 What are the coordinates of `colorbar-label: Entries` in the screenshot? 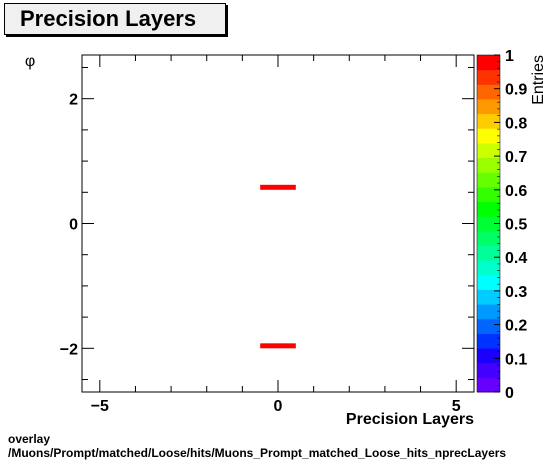 It's located at (538, 80).